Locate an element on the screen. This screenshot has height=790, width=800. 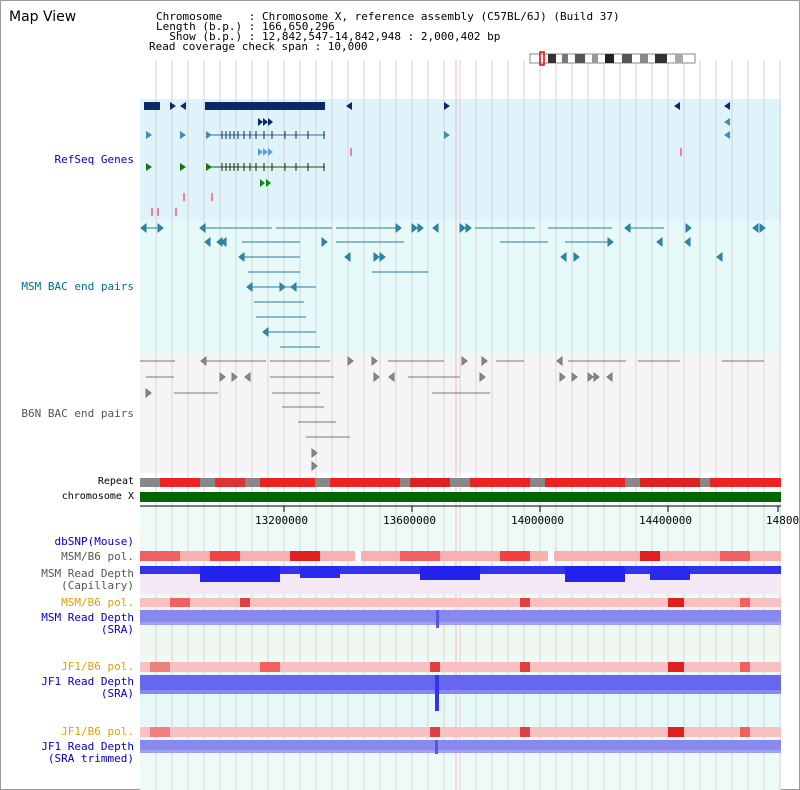
label-b6n-bac-end-pairs: B6N BAC end pairs is located at coordinates (77, 413).